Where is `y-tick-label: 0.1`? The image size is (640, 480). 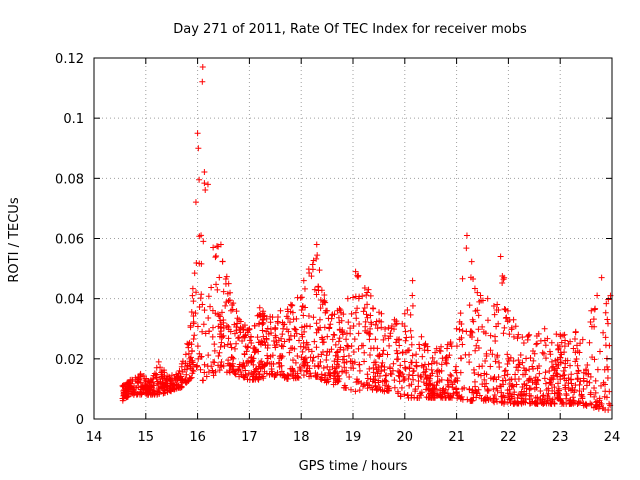
y-tick-label: 0.1 is located at coordinates (73, 119).